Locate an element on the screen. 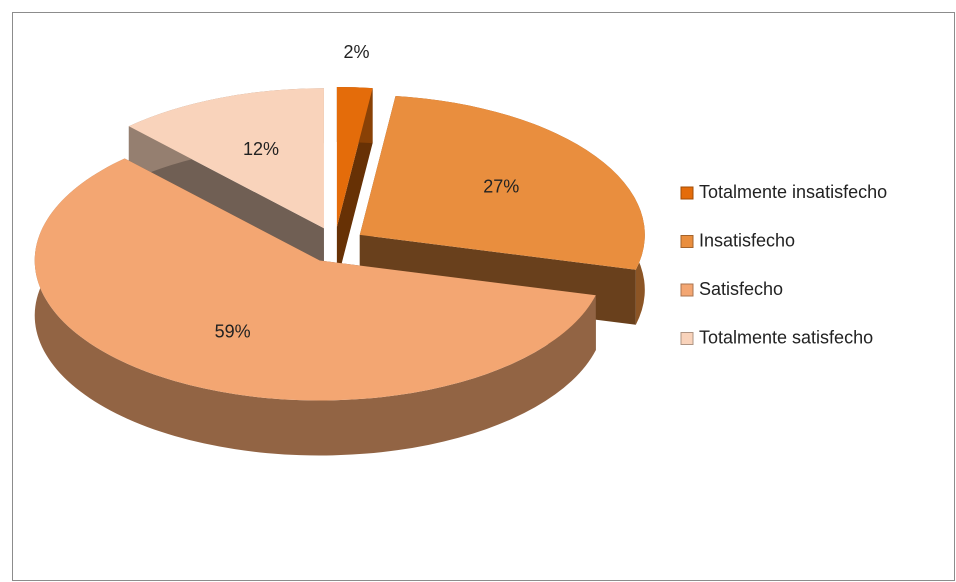 Image resolution: width=956 pixels, height=582 pixels. legend-label: Totalmente insatisfecho is located at coordinates (793, 192).